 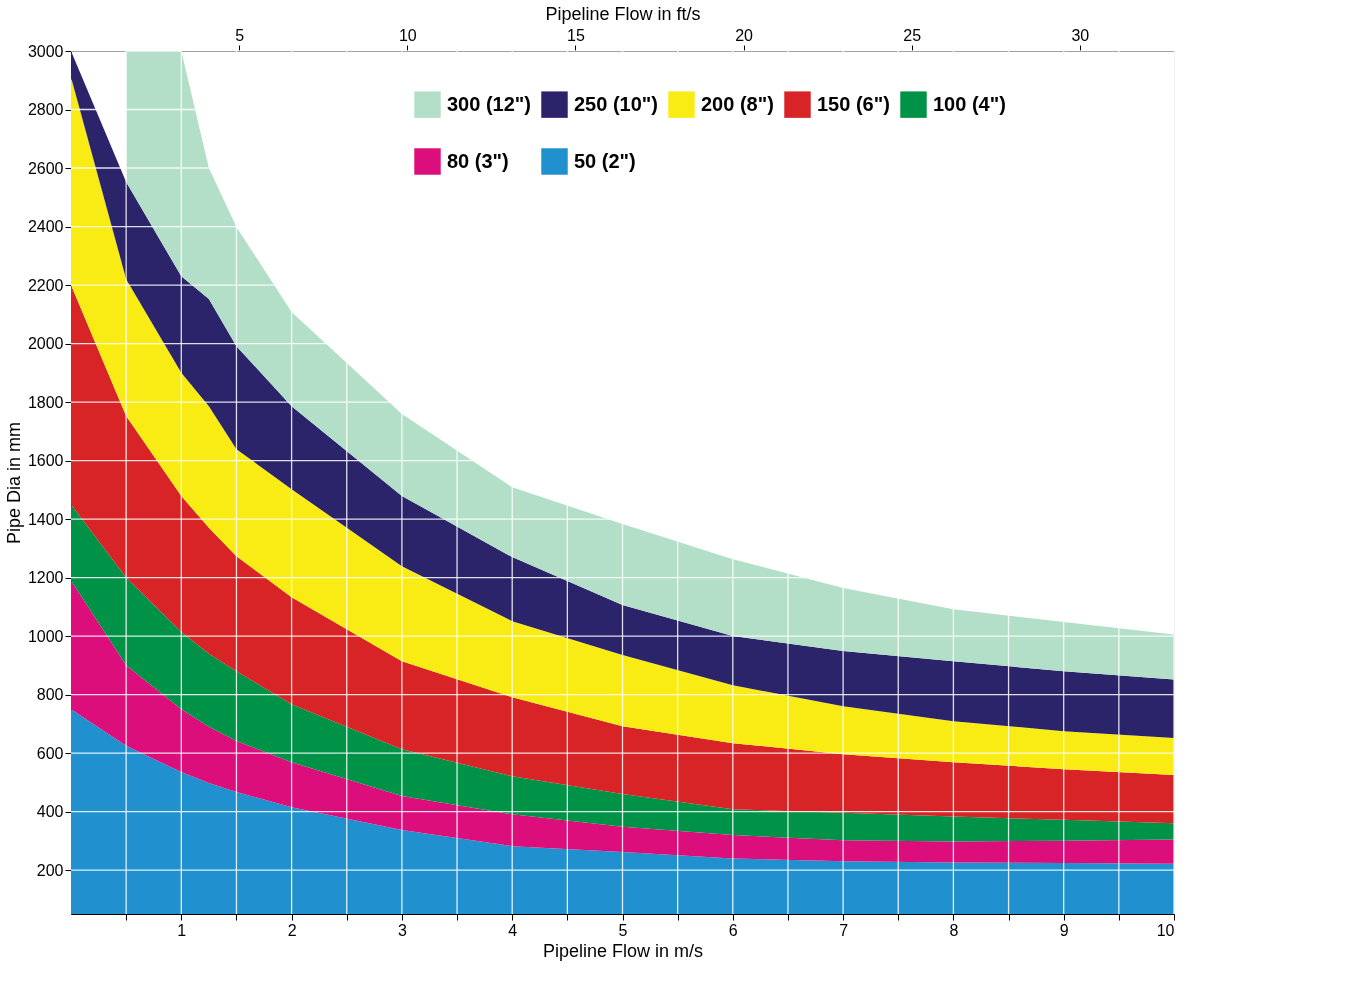 I want to click on x-tick-label: 9, so click(x=1064, y=930).